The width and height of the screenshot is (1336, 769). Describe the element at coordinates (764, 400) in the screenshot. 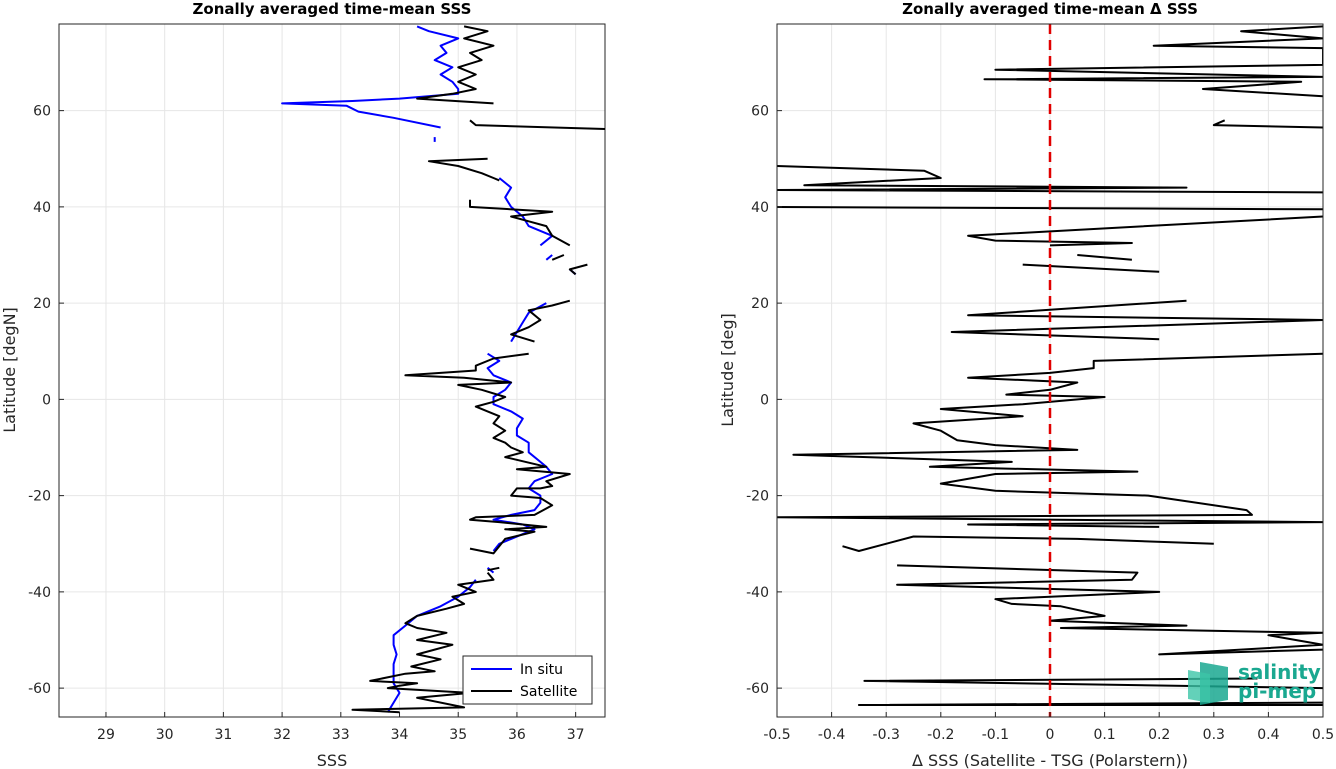

I see `right-y-tick-label: 0` at that location.